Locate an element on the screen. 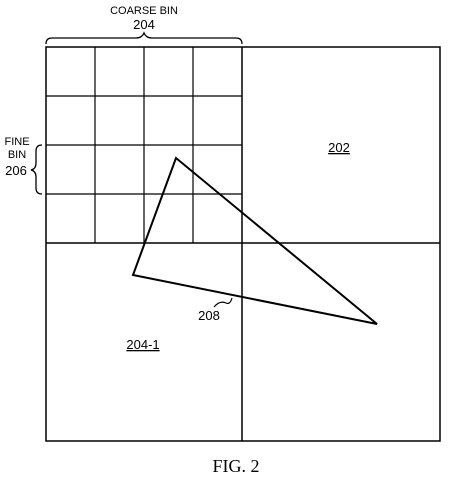 Image resolution: width=473 pixels, height=480 pixels. coarse-bin-number: 204 is located at coordinates (144, 24).